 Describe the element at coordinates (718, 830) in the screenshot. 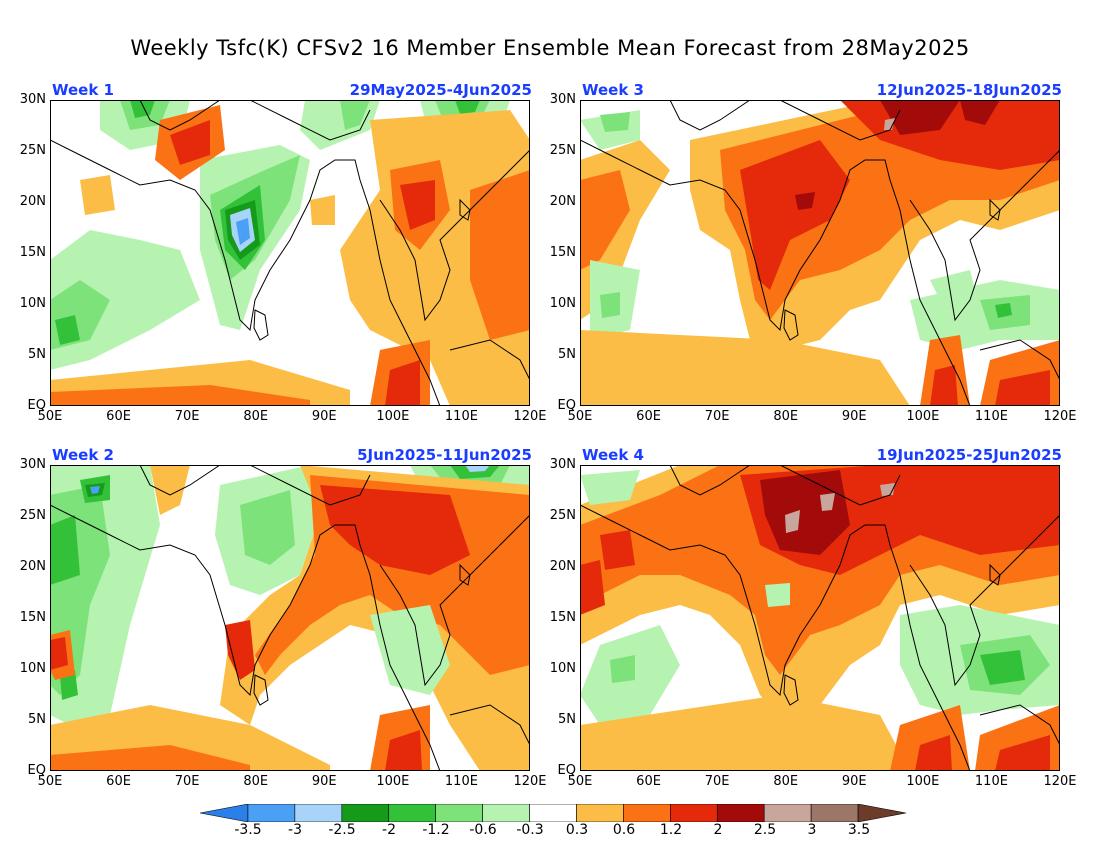

I see `colorbar-tick-label: 2` at that location.